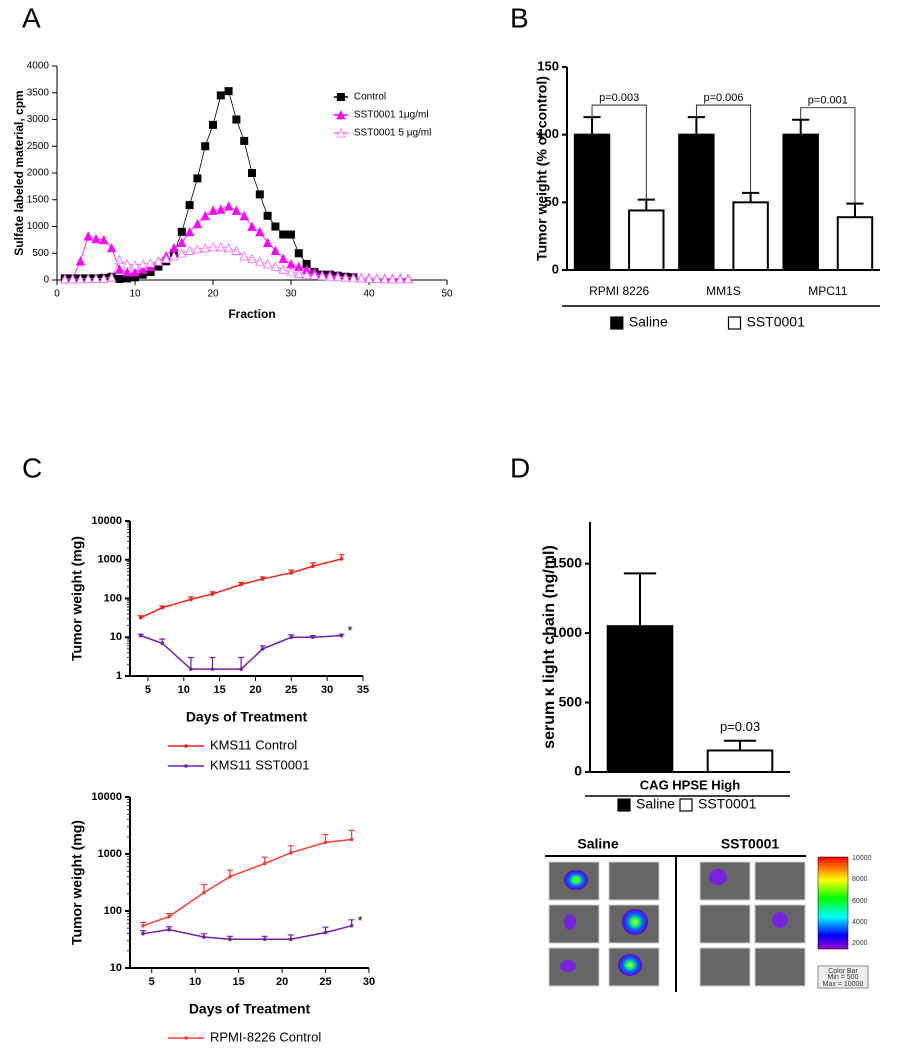 The image size is (910, 1055). Describe the element at coordinates (597, 844) in the screenshot. I see `group-label: Saline` at that location.